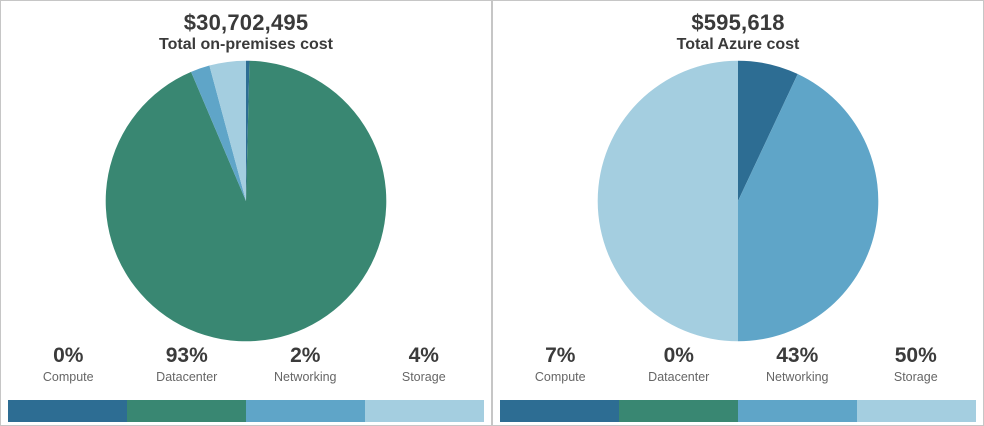 The height and width of the screenshot is (426, 984). Describe the element at coordinates (186, 356) in the screenshot. I see `datacenter-percent: 93%` at that location.